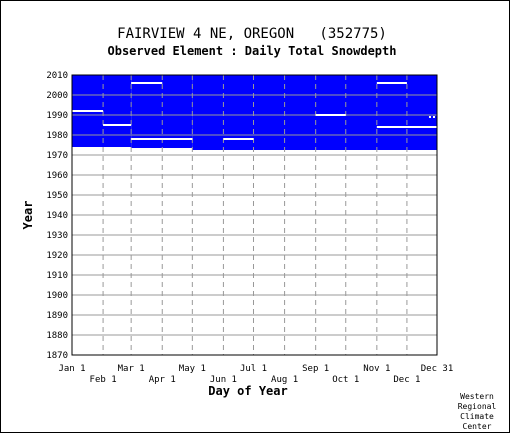  I want to click on missing-data-lines, so click(254, 111).